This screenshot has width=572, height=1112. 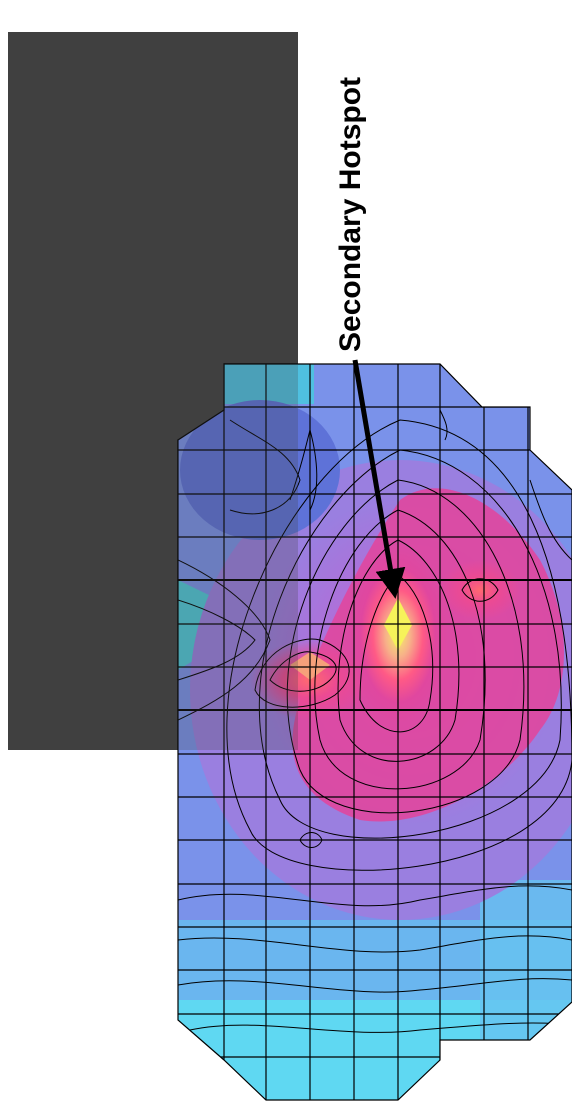 I want to click on panel-overlay, so click(x=238, y=557).